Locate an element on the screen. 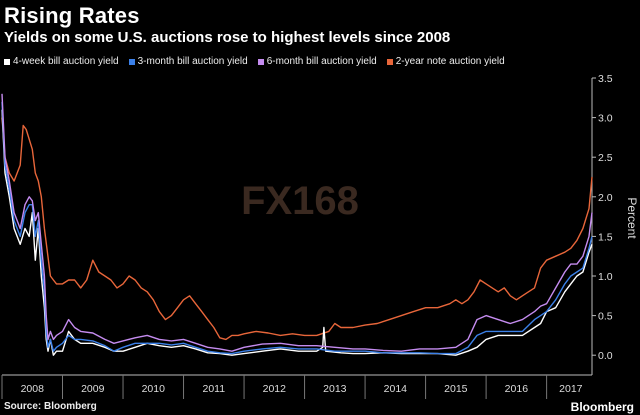 The height and width of the screenshot is (415, 640). chart-title: Rising Rates is located at coordinates (72, 15).